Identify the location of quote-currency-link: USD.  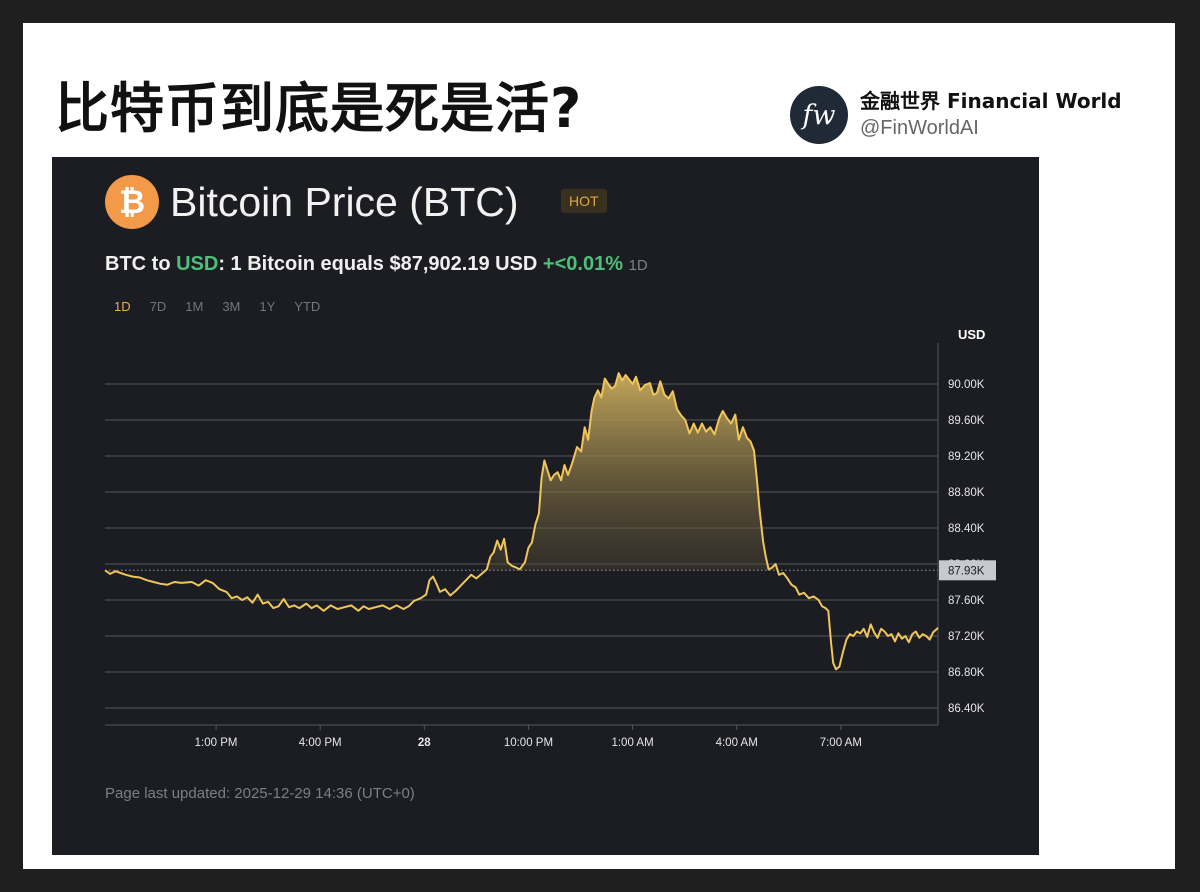
(197, 264).